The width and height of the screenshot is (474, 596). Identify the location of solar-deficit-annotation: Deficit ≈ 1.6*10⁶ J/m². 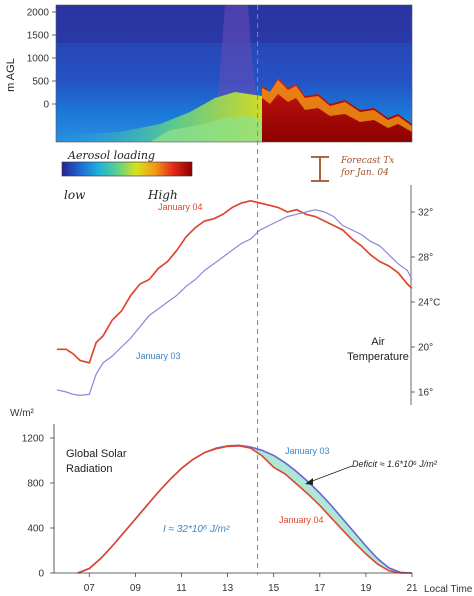
(395, 464).